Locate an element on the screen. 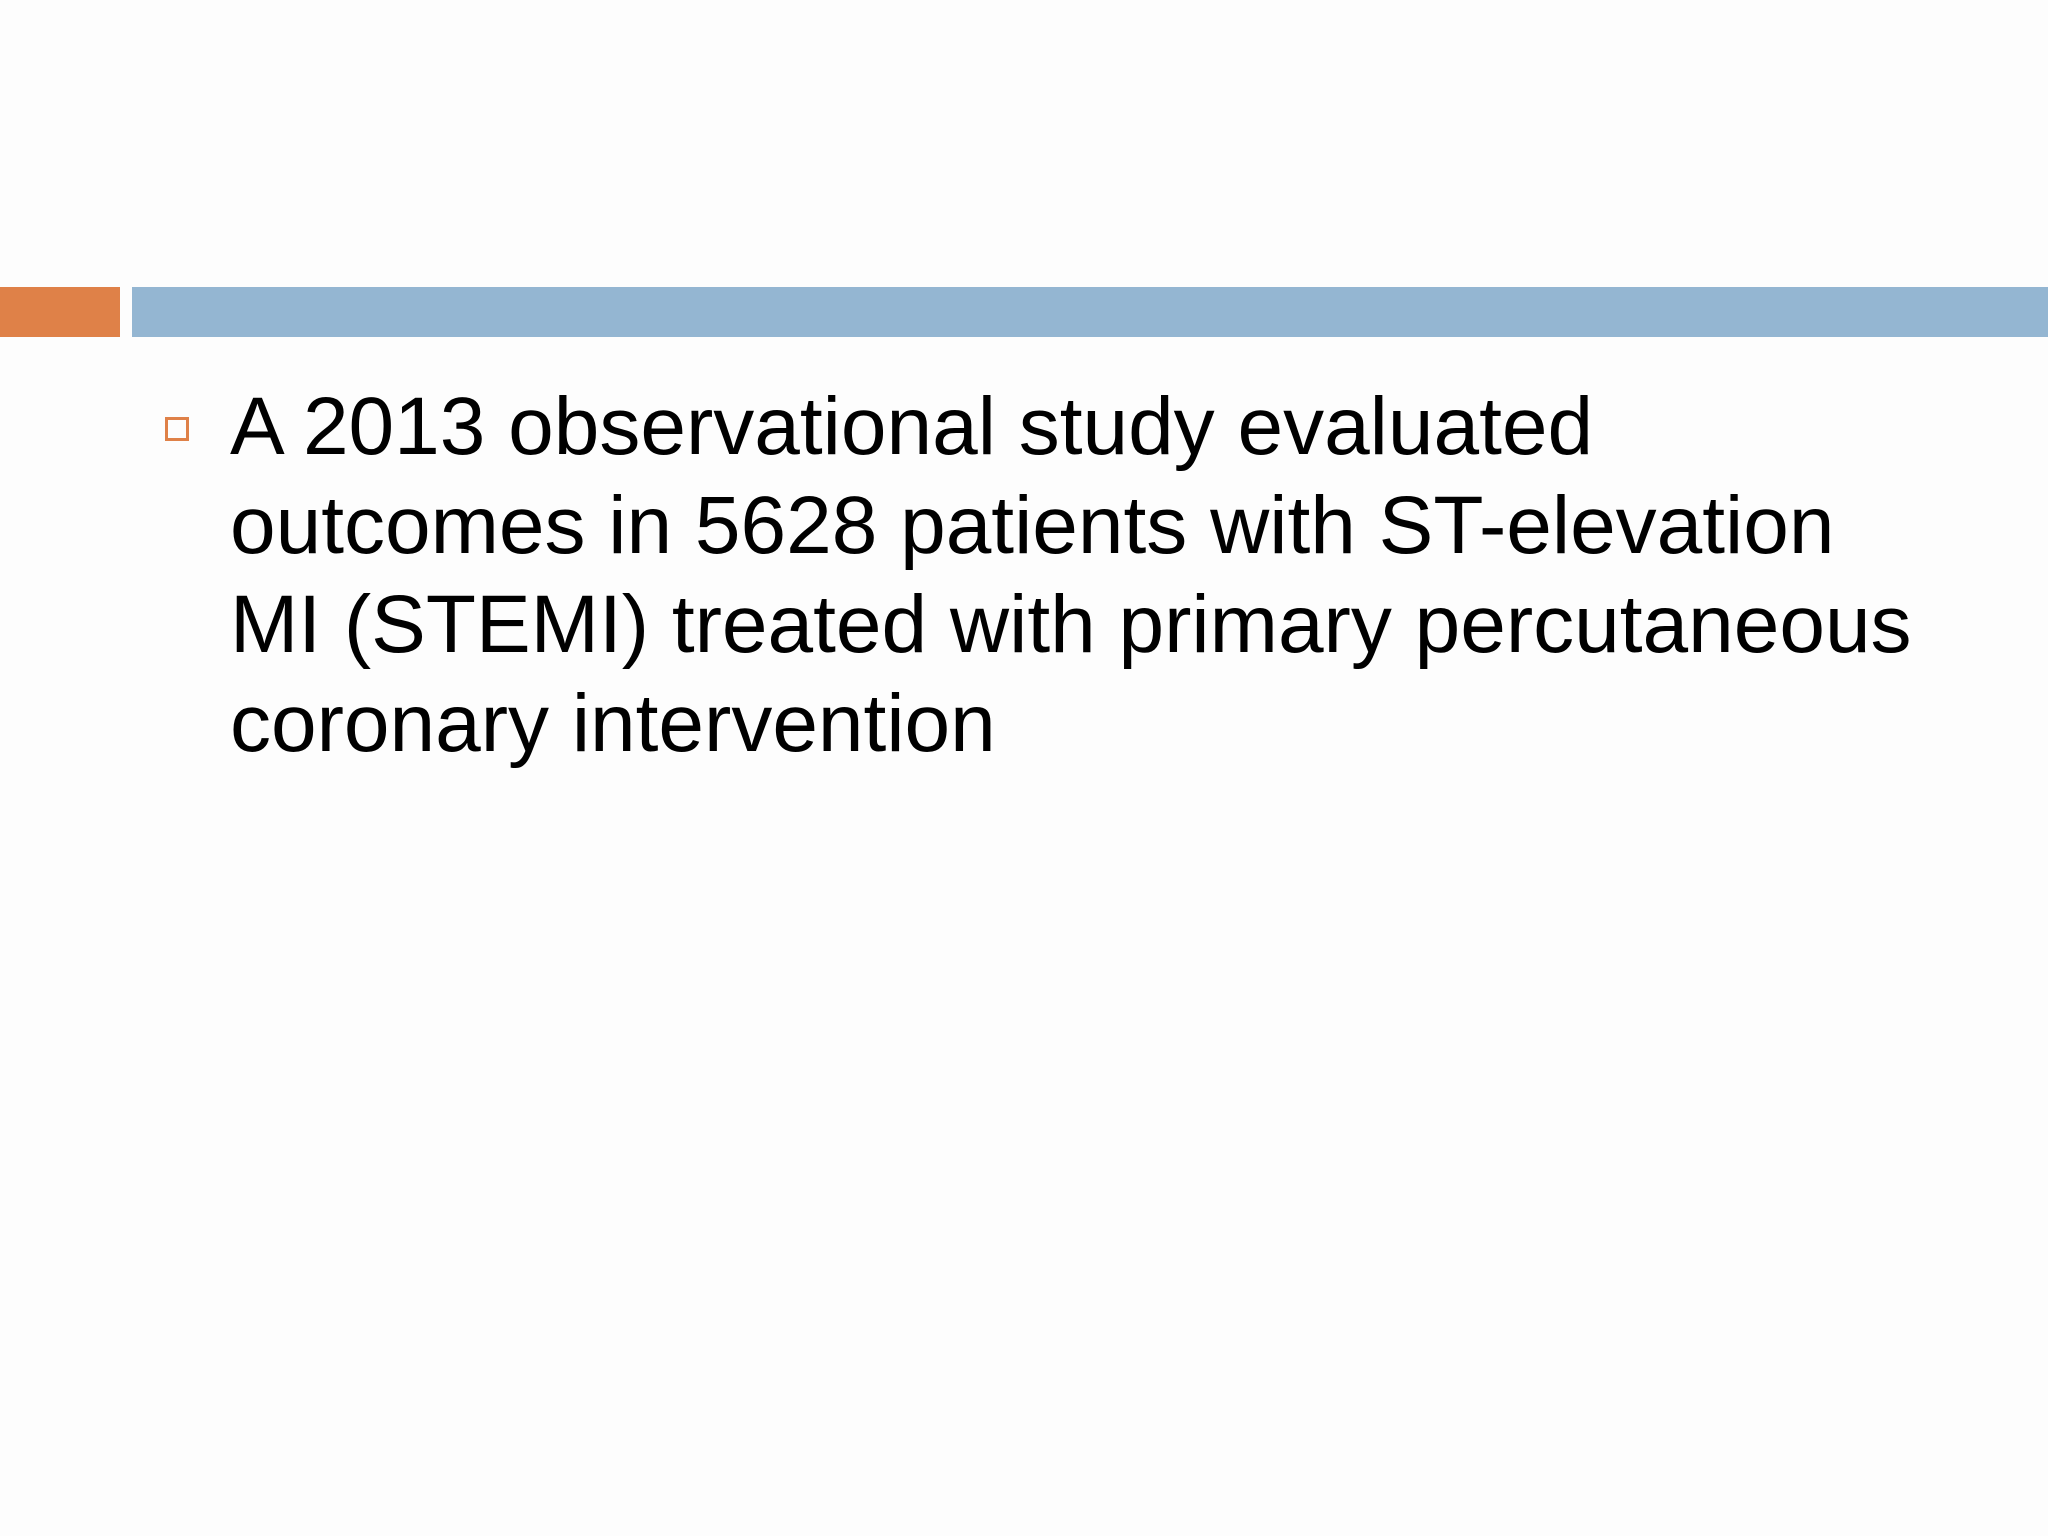 The height and width of the screenshot is (1536, 2048). bullet-marker is located at coordinates (177, 429).